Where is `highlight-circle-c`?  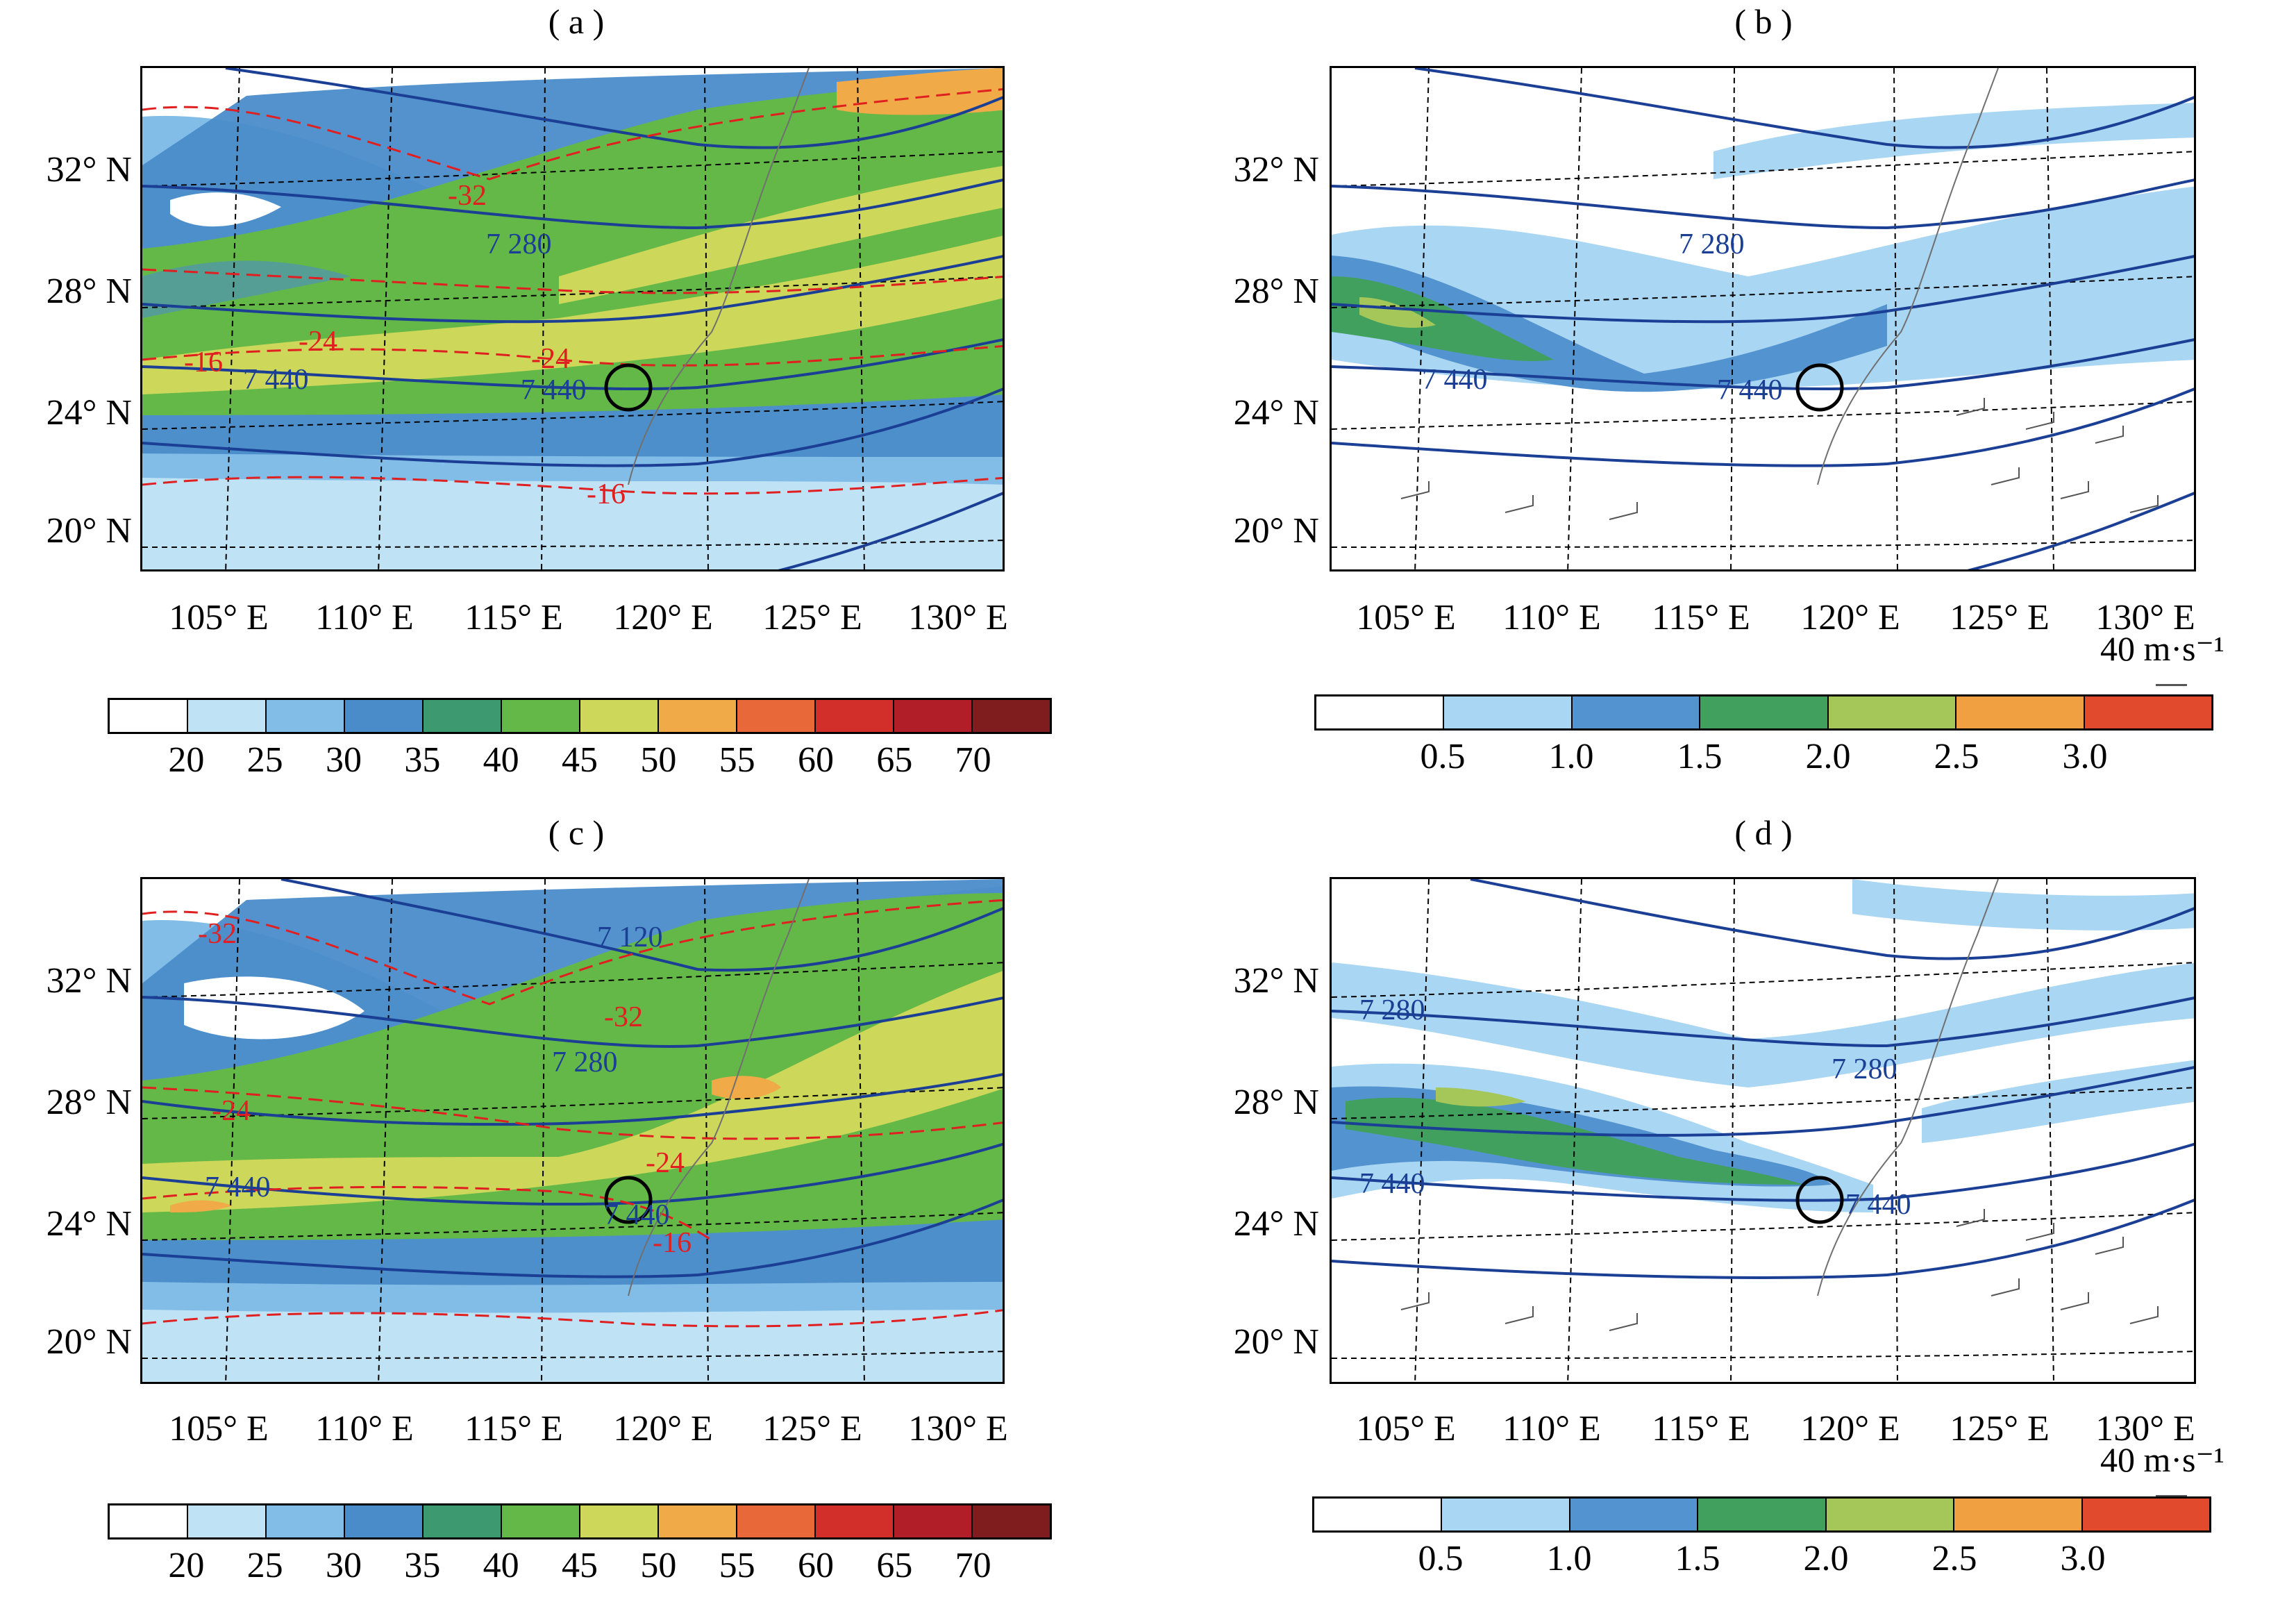 highlight-circle-c is located at coordinates (628, 1200).